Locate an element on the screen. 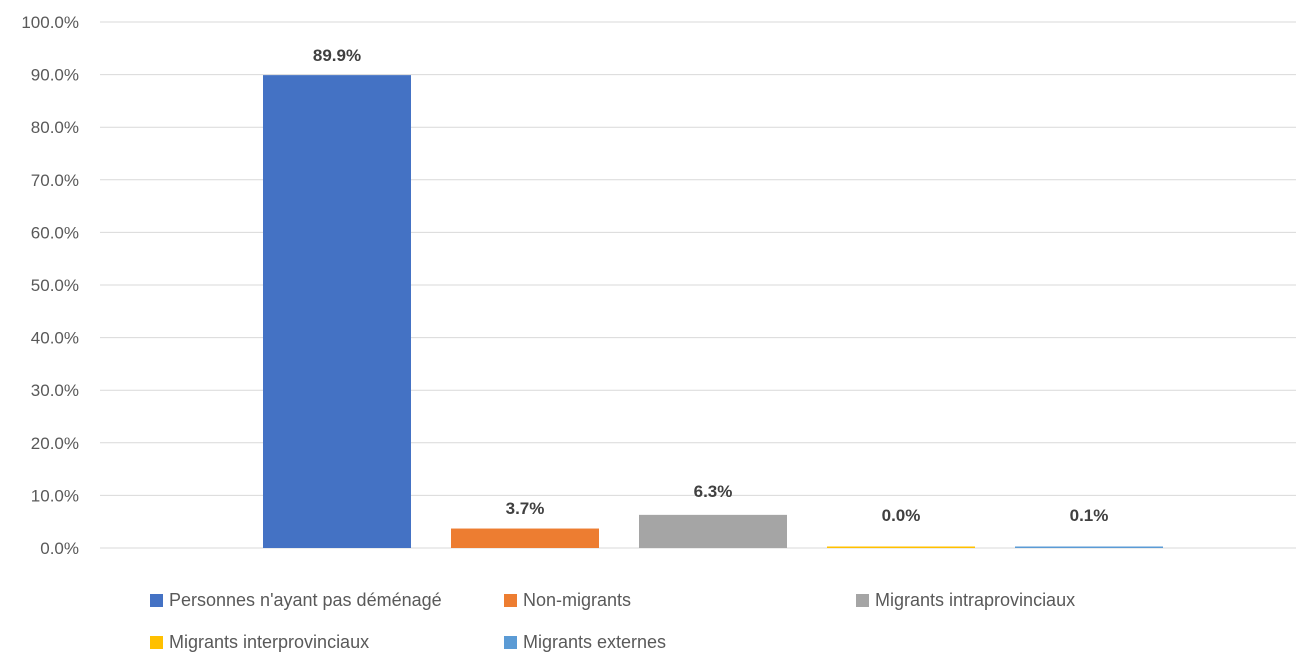  data-label: 0.1% is located at coordinates (1089, 515).